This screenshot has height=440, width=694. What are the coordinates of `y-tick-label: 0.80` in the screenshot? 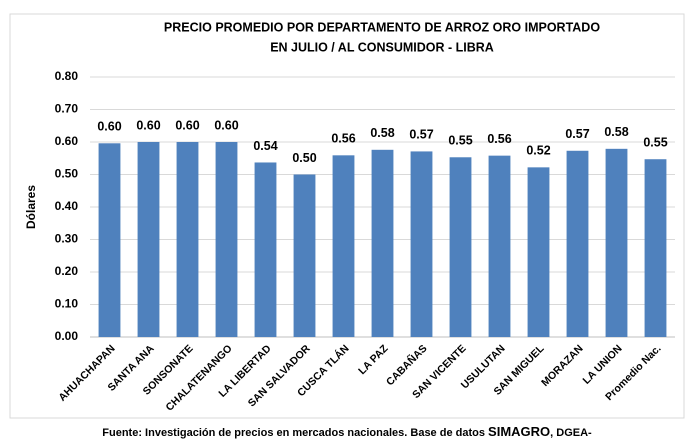 It's located at (67, 76).